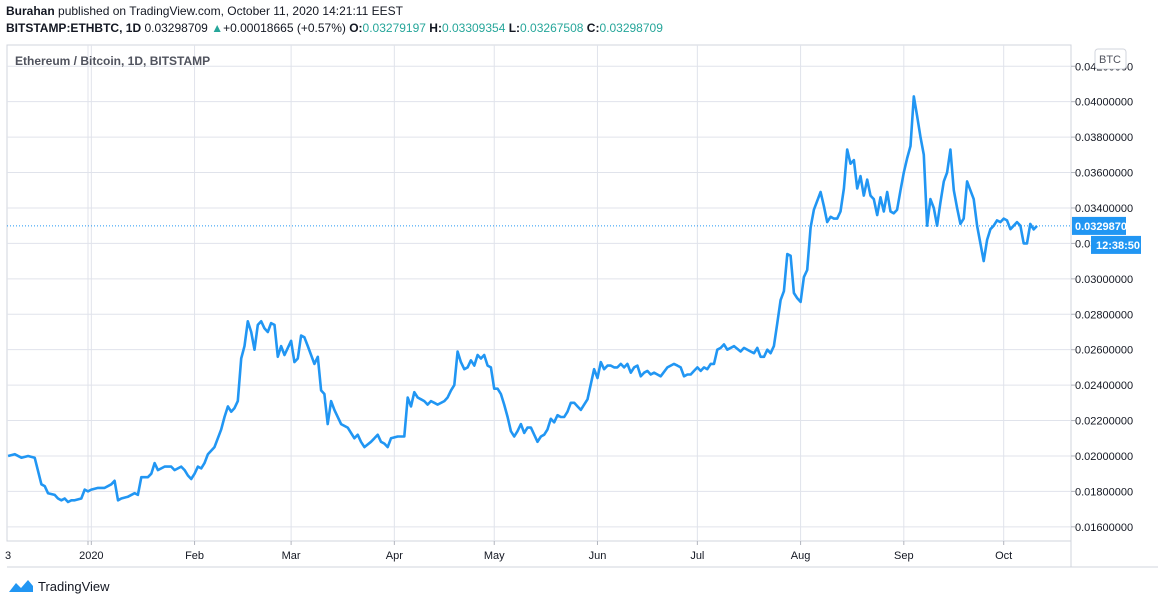 This screenshot has width=1158, height=611. Describe the element at coordinates (508, 551) in the screenshot. I see `time-axis: 3 2020 Feb Mar Apr May Jun Jul Aug Sep Oct` at that location.